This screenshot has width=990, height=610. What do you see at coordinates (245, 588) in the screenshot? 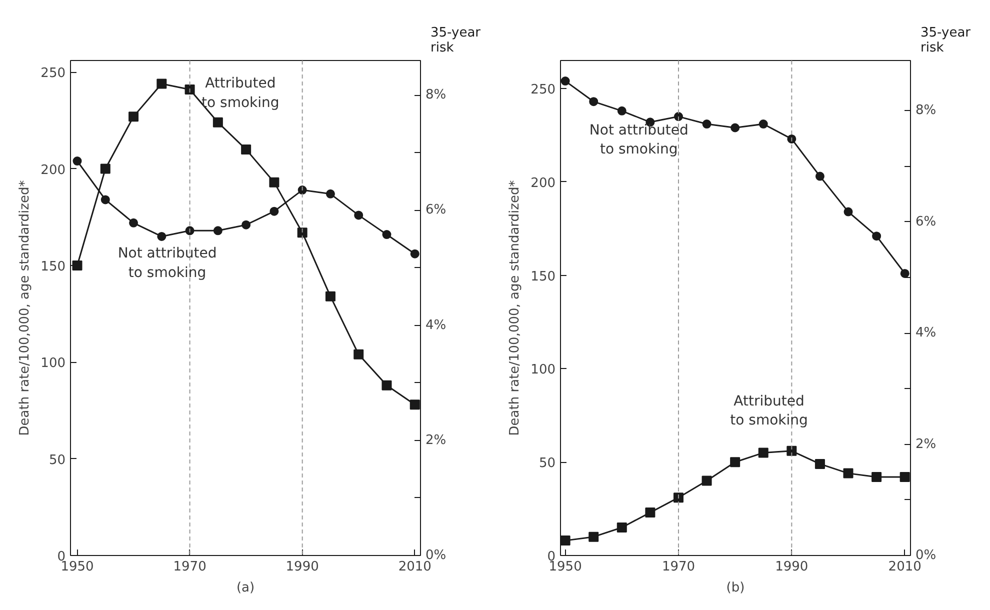
I see `text: (a)` at bounding box center [245, 588].